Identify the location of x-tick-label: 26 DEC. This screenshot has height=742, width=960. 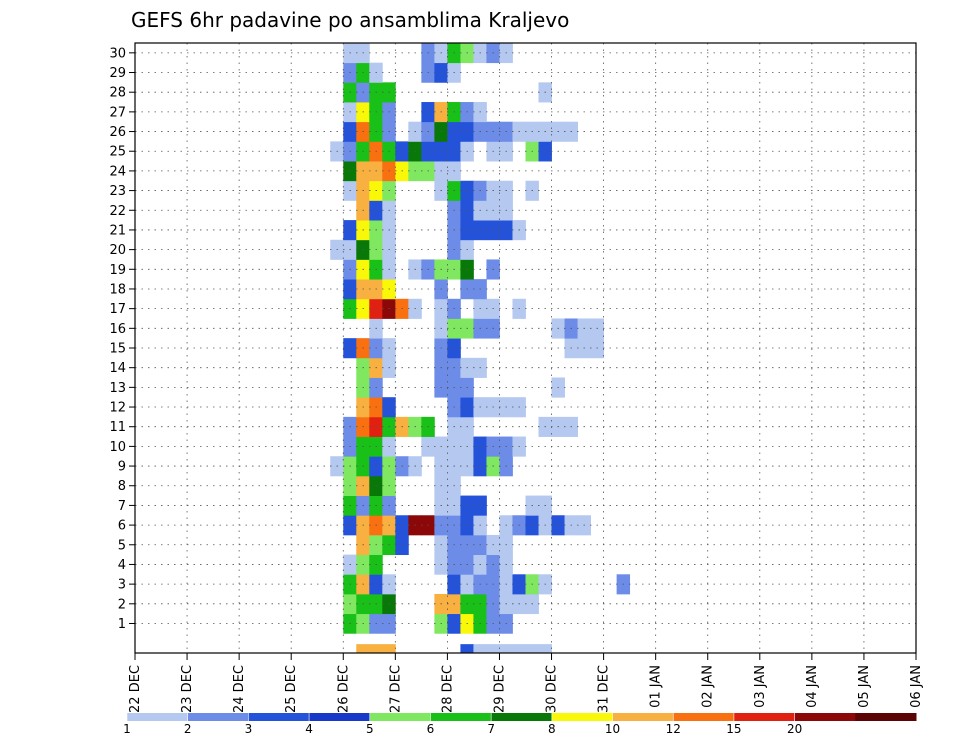
(343, 689).